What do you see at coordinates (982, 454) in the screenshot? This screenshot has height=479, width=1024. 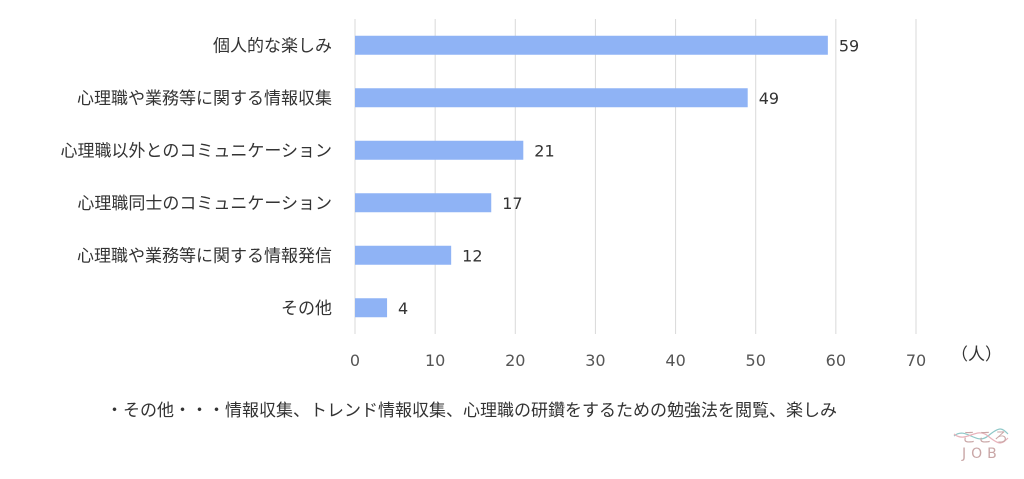 I see `logo-job: JOB` at bounding box center [982, 454].